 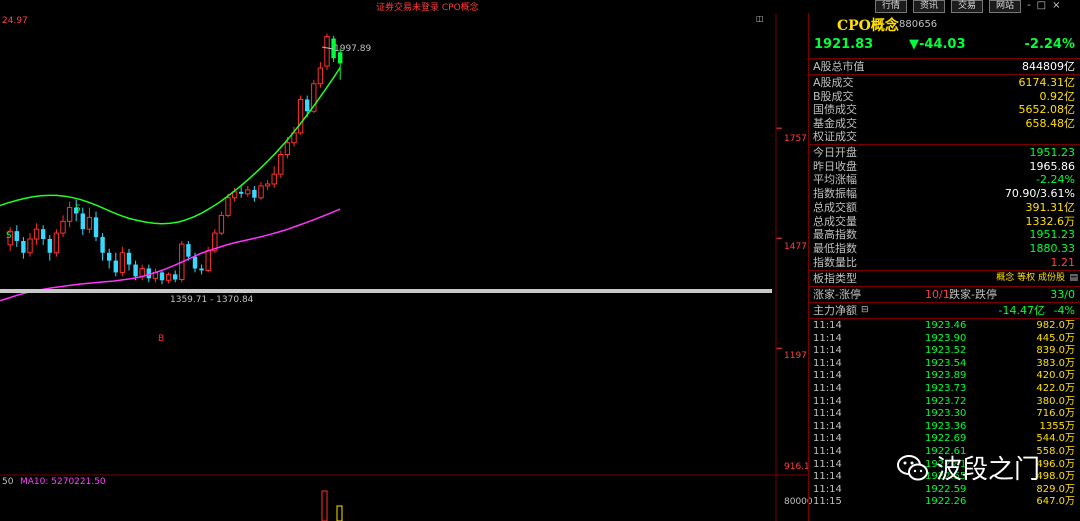 What do you see at coordinates (1056, 5) in the screenshot?
I see `close-icon: ×` at bounding box center [1056, 5].